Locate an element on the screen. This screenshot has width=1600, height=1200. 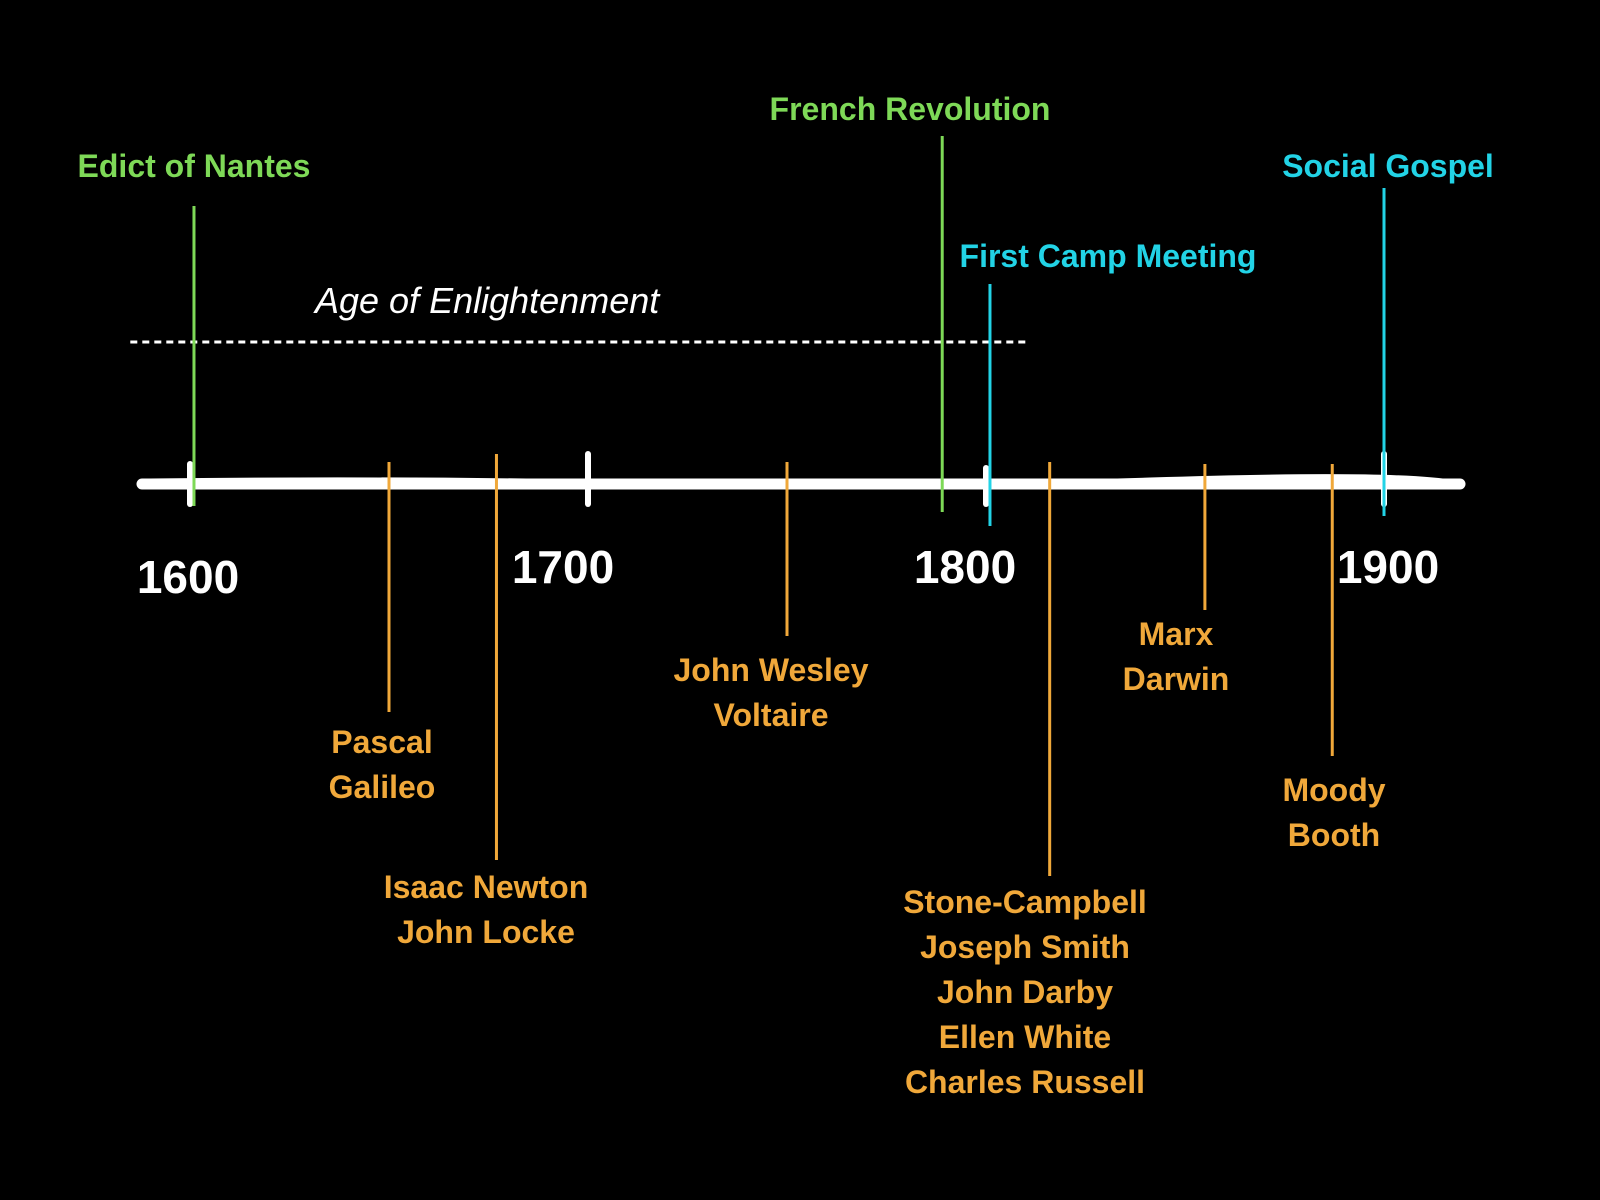
timeline-axis-texture is located at coordinates (802, 481).